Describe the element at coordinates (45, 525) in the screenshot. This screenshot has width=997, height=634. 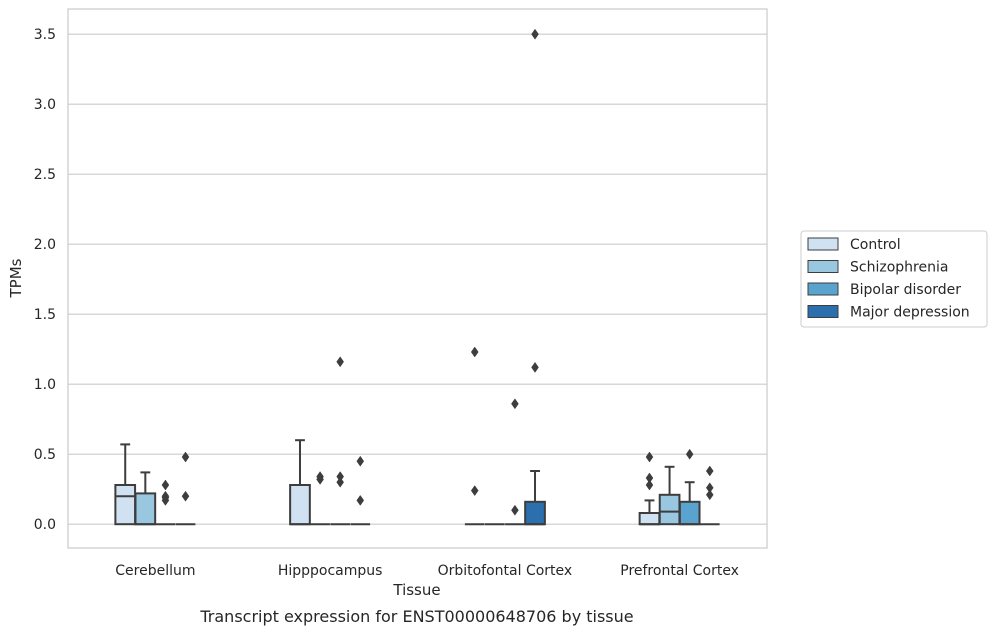
I see `y-tick-label: 0.0` at that location.